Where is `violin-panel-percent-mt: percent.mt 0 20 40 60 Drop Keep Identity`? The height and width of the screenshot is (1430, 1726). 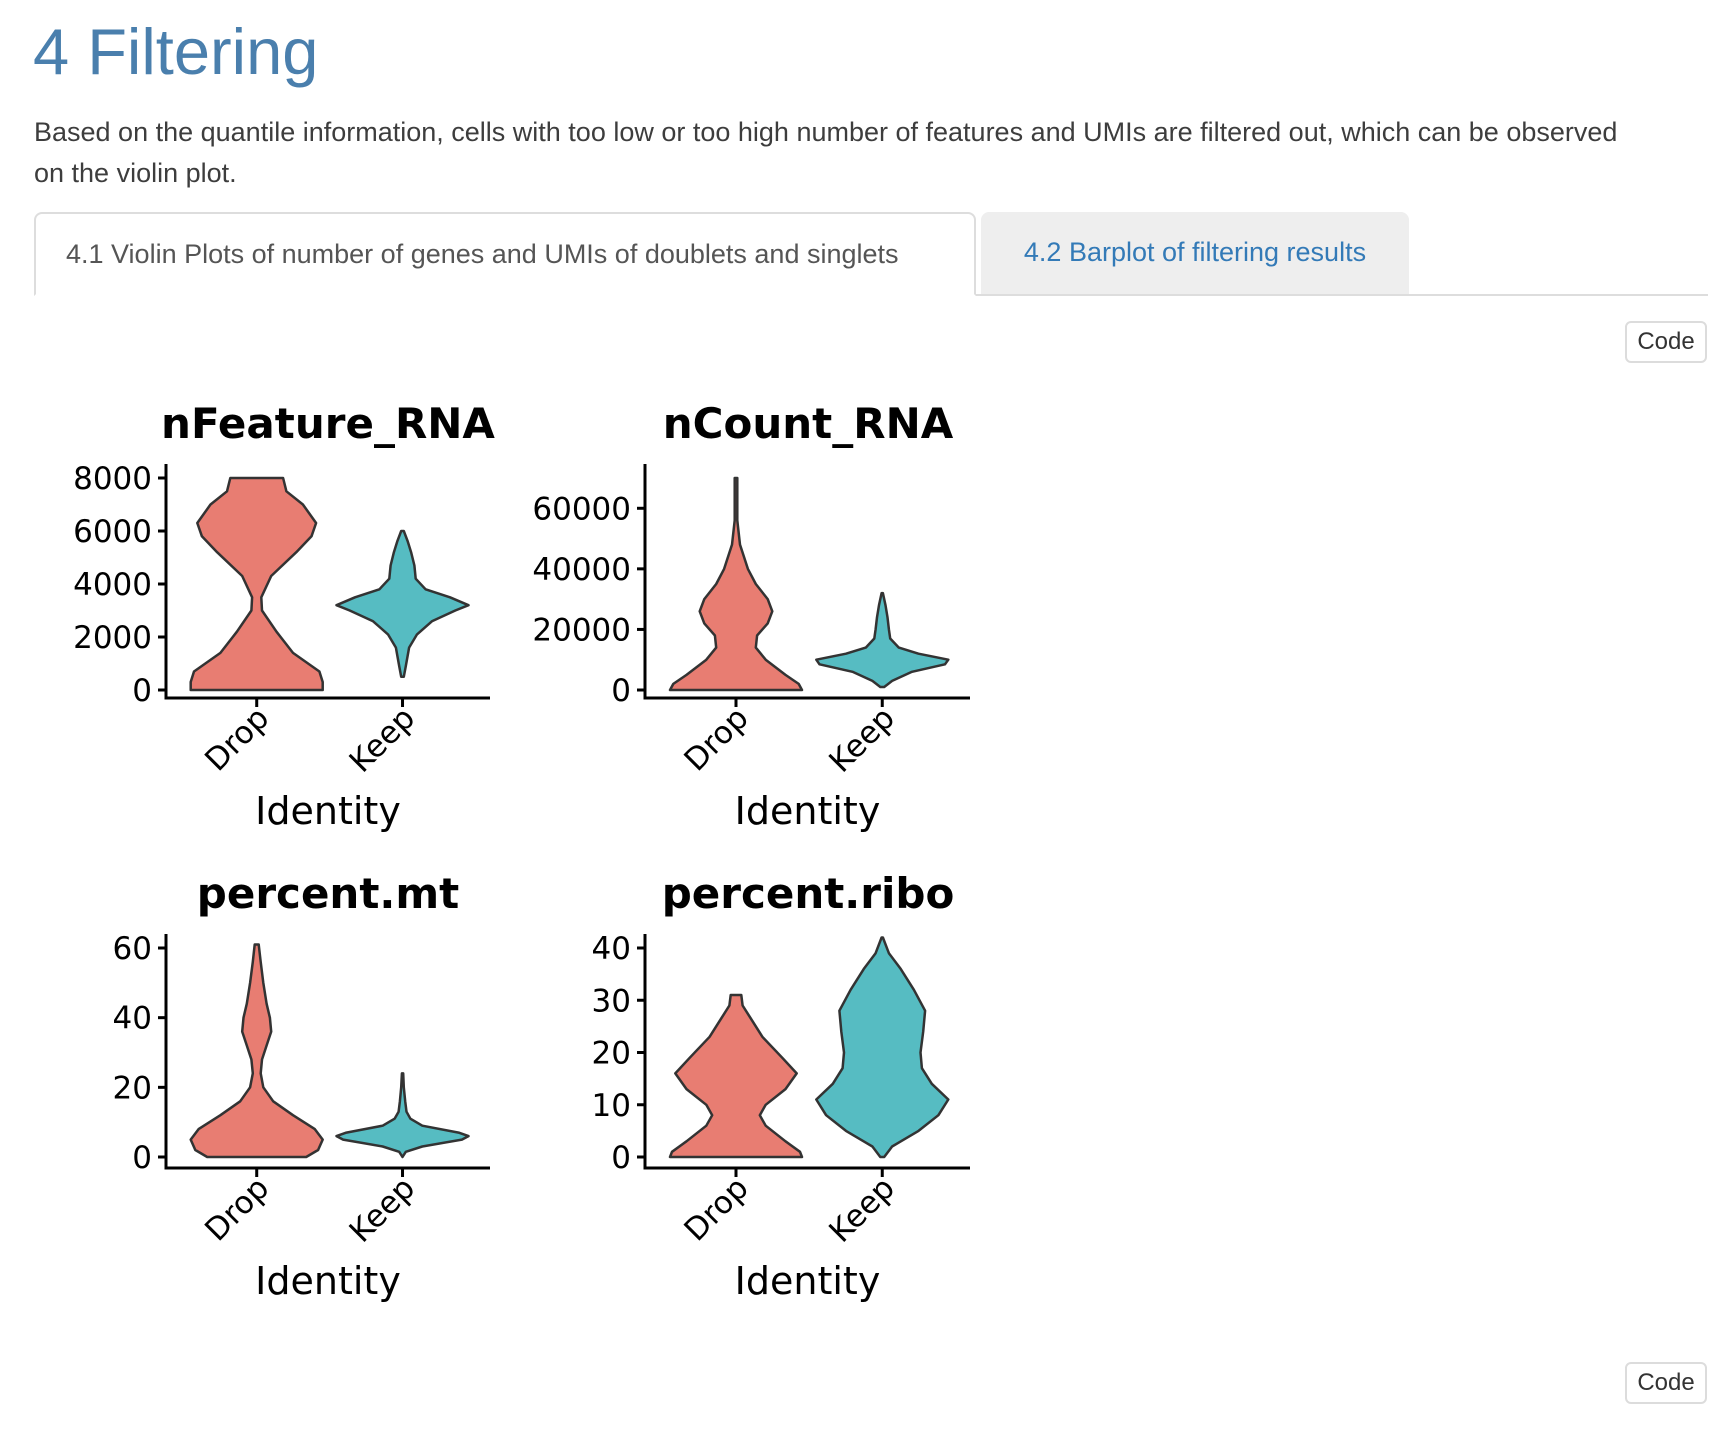
violin-panel-percent-mt: percent.mt 0 20 40 60 Drop Keep Identity is located at coordinates (301, 1086).